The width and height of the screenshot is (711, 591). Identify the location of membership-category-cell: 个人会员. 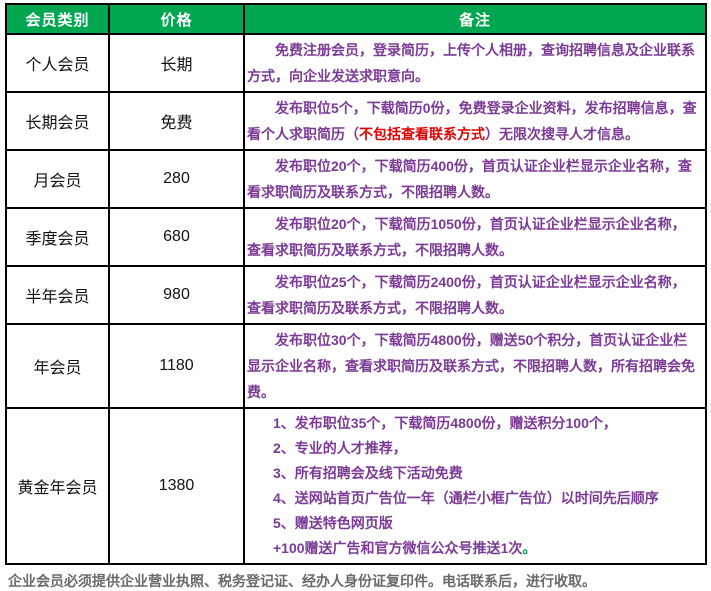
(57, 63).